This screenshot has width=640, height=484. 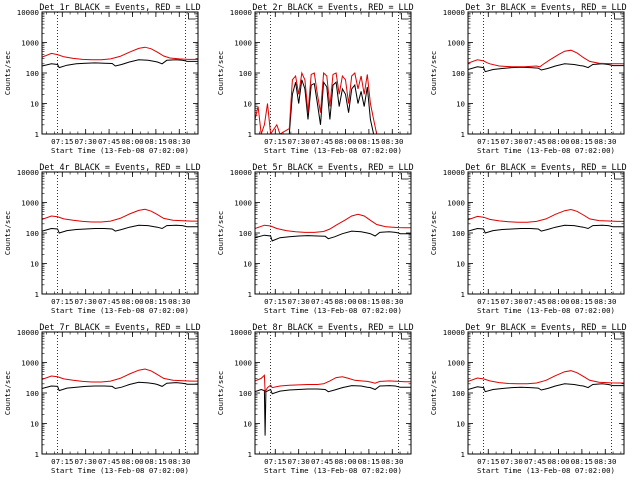 What do you see at coordinates (119, 327) in the screenshot?
I see `chart-title: Det 7r BLACK = Events, RED = LLD` at bounding box center [119, 327].